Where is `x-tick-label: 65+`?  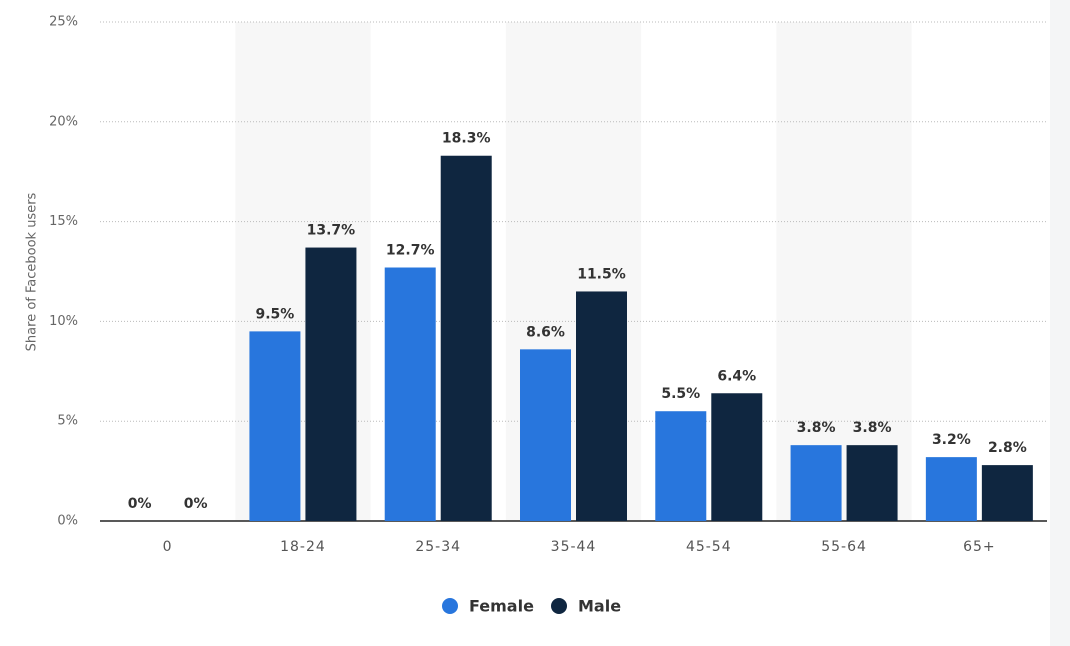
x-tick-label: 65+ is located at coordinates (979, 547).